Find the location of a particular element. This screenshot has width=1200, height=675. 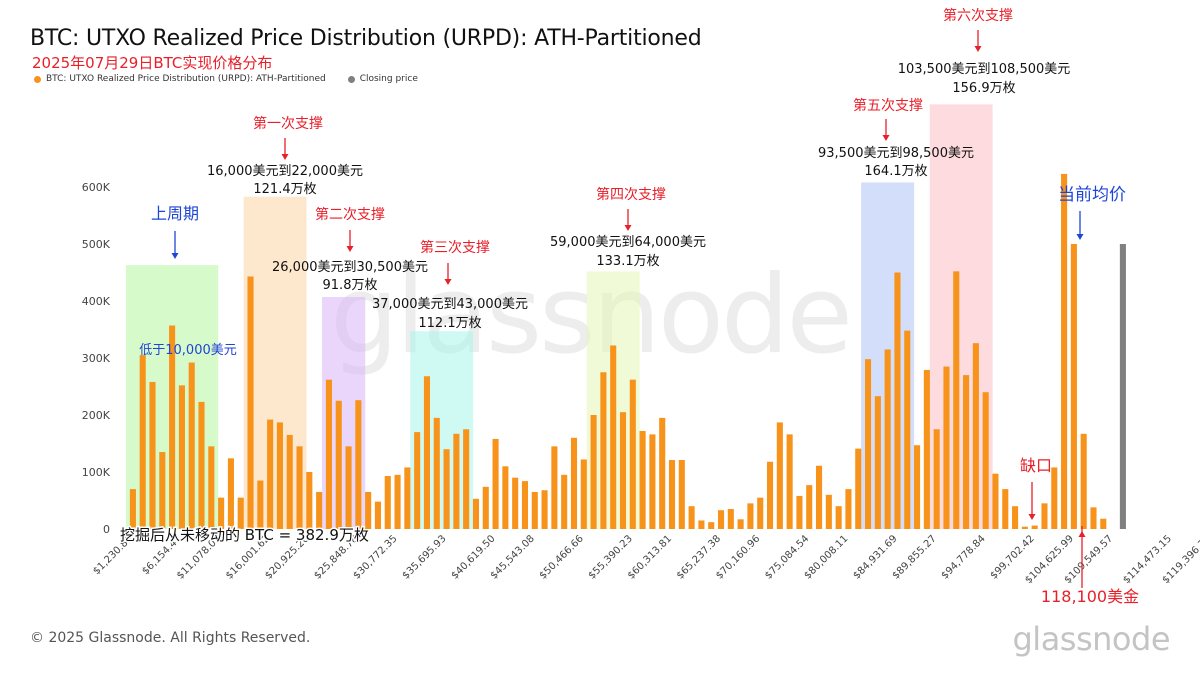

label-prev-cycle: 上周期 is located at coordinates (175, 213).